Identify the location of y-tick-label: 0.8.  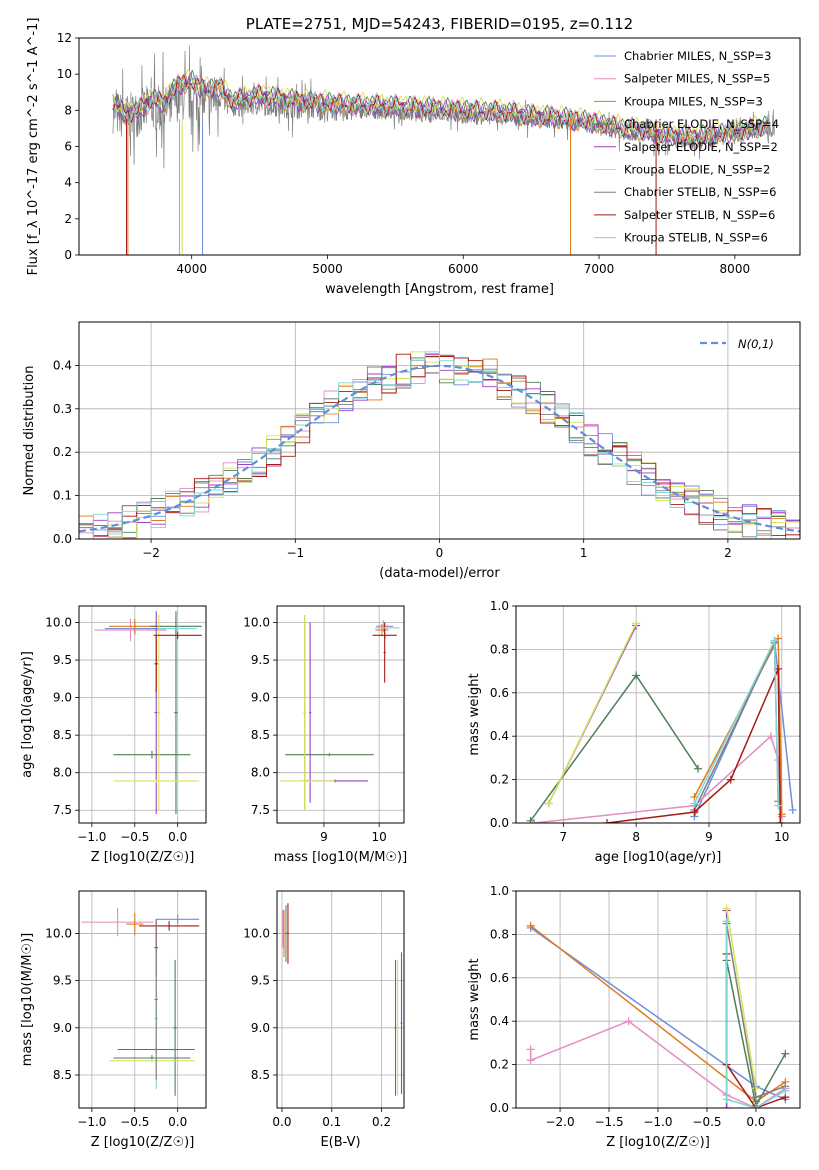
(499, 649).